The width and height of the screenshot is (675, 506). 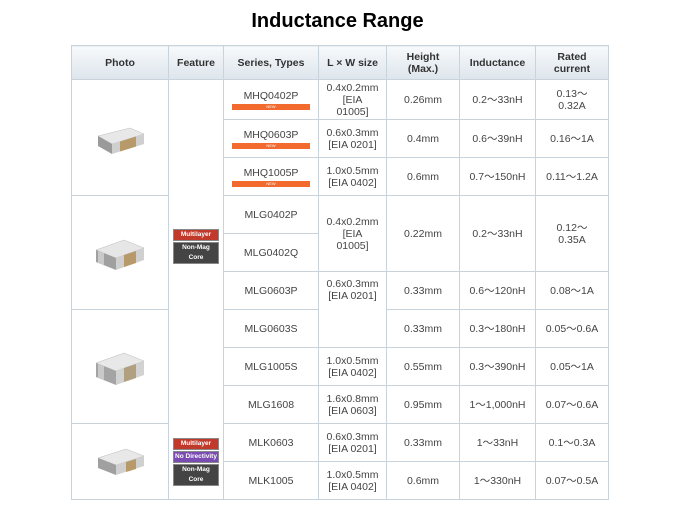 What do you see at coordinates (497, 138) in the screenshot?
I see `inductance-cell: 0.6～39nH` at bounding box center [497, 138].